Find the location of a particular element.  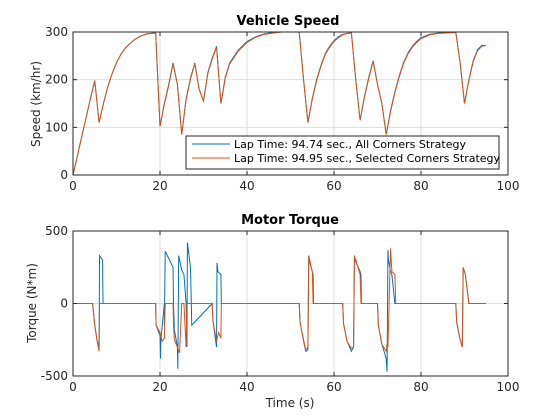

torque-chart-xlabel: Time (s) is located at coordinates (290, 403).